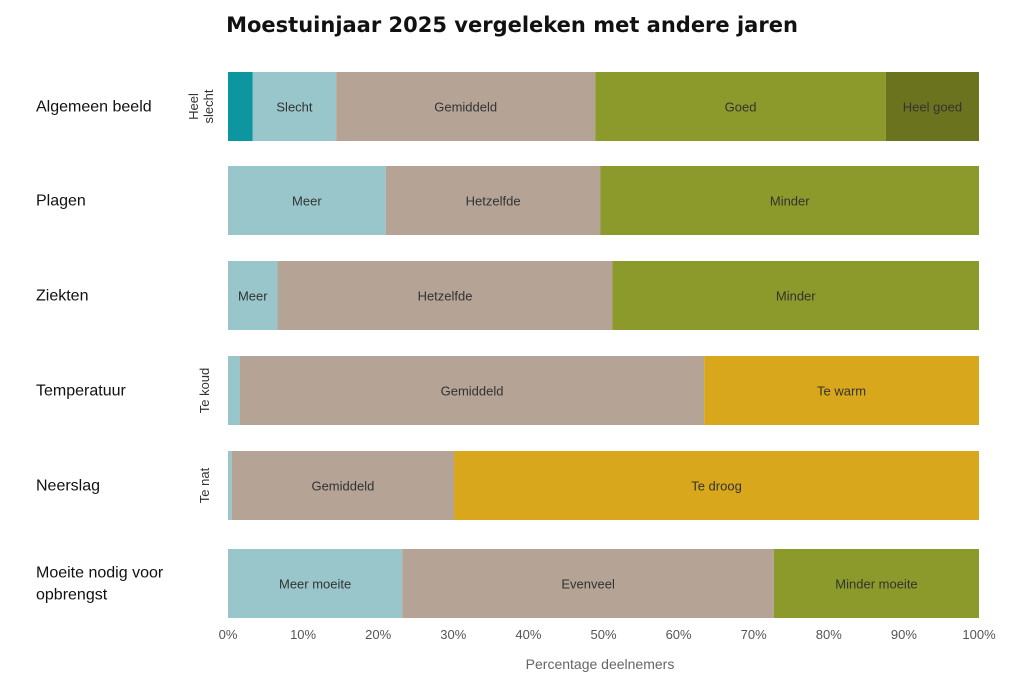 The width and height of the screenshot is (1024, 687). I want to click on x-tick-label: 20%, so click(378, 634).